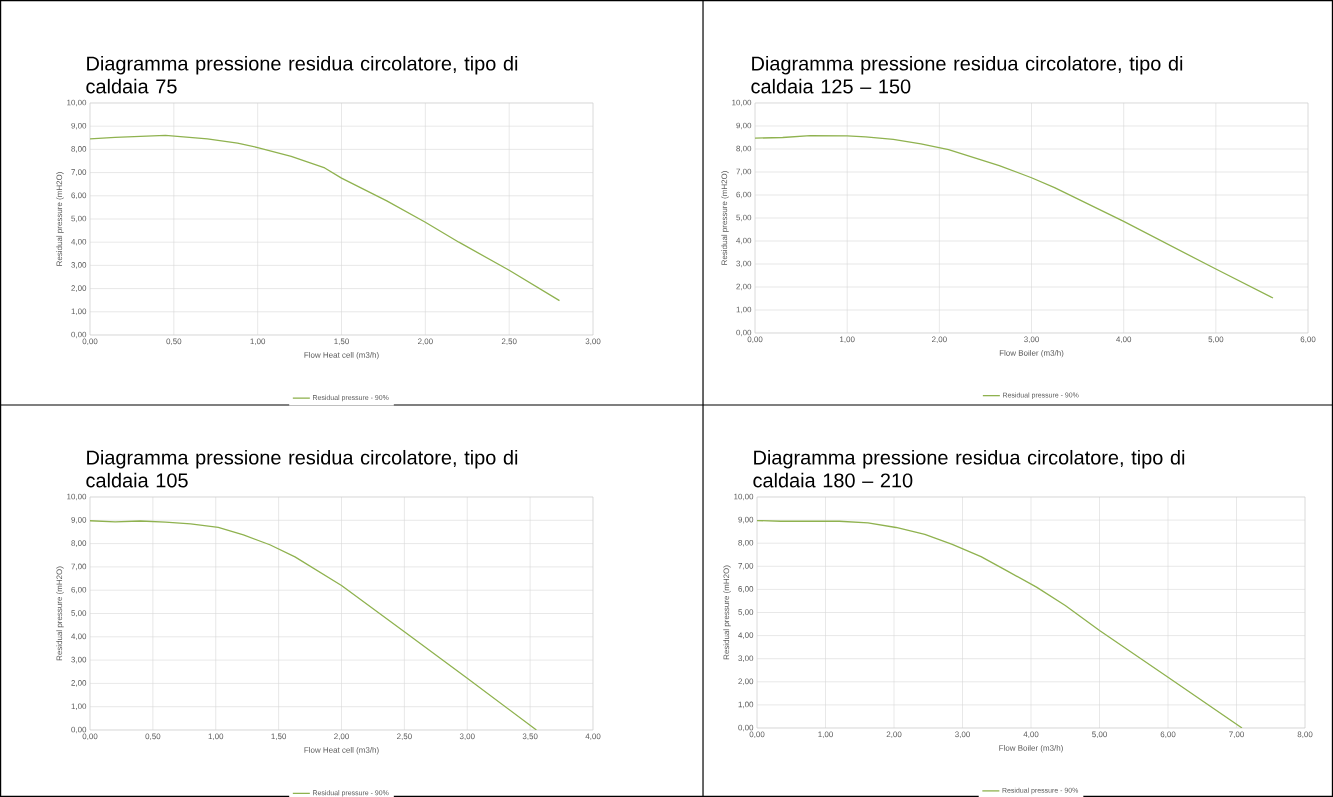 This screenshot has height=797, width=1333. Describe the element at coordinates (302, 468) in the screenshot. I see `chart-title: Diagramma pressione residua circolatore, tipo di caldaia 105` at that location.